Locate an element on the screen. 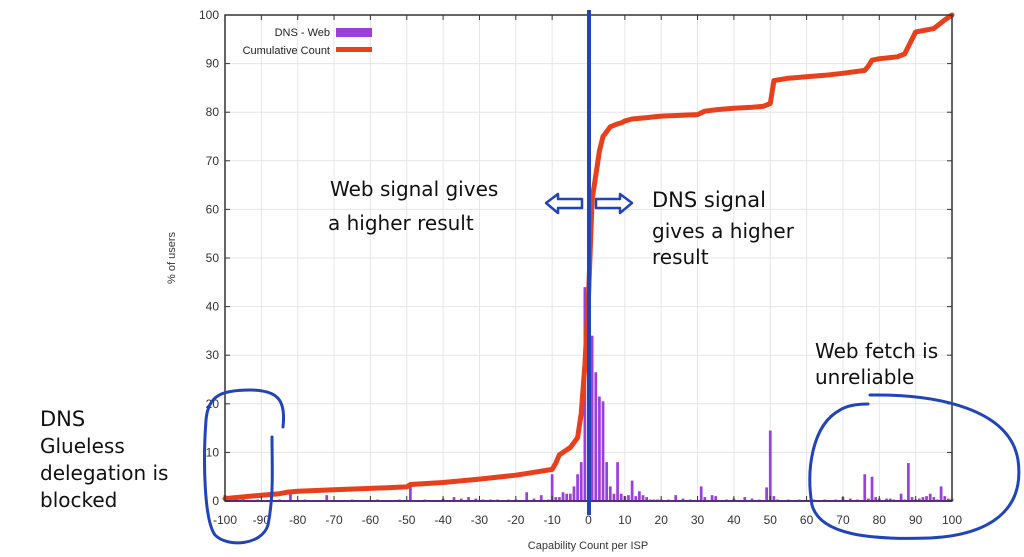 Image resolution: width=1024 pixels, height=557 pixels. annotation-web-unreliable: Web fetch is unreliable is located at coordinates (876, 364).